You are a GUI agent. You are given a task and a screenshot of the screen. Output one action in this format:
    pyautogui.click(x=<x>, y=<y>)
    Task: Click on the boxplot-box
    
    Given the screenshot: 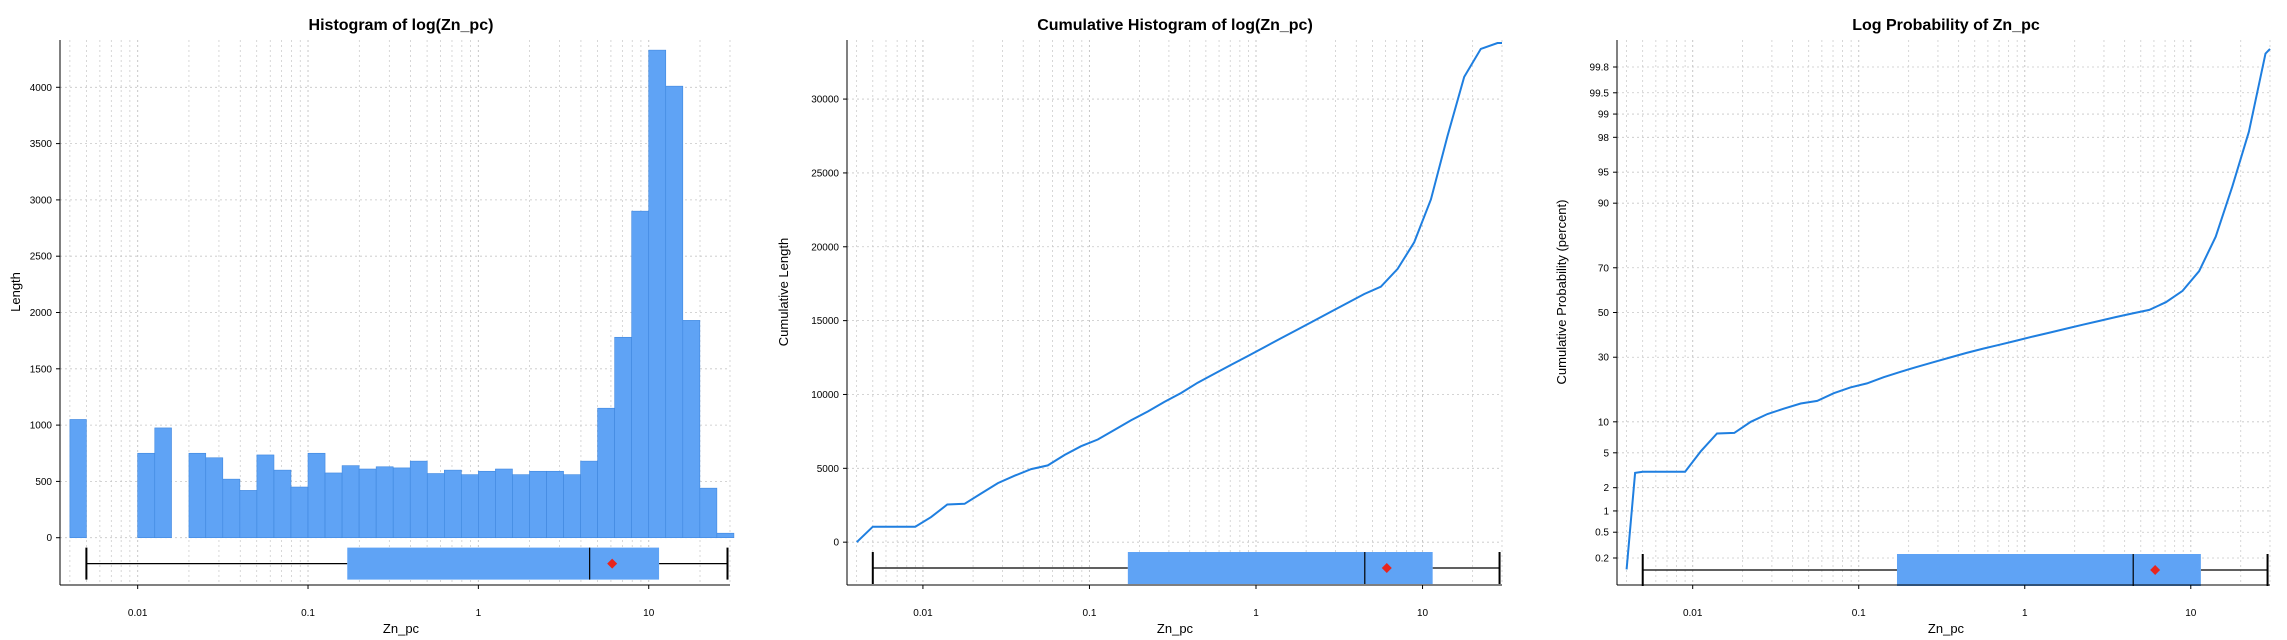 What is the action you would take?
    pyautogui.click(x=503, y=563)
    